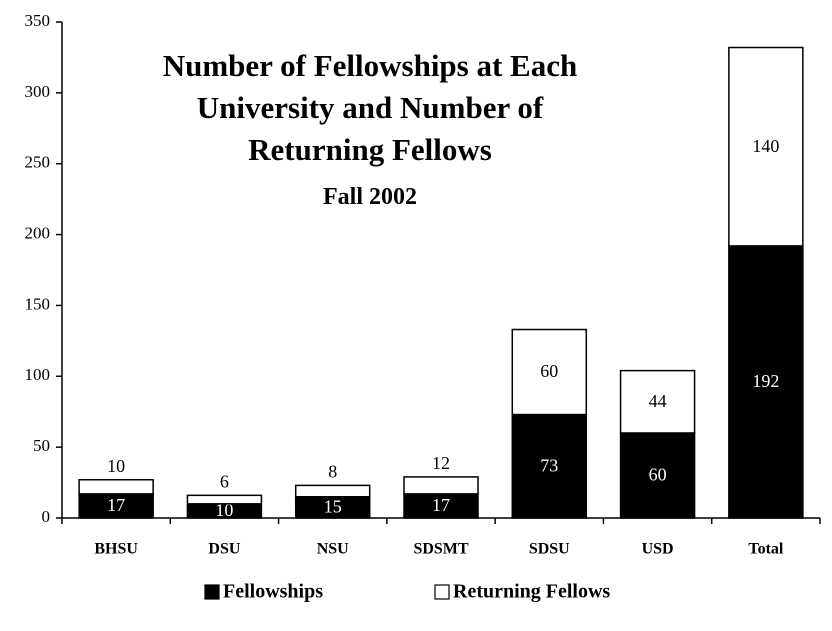  Describe the element at coordinates (332, 472) in the screenshot. I see `data-label: 8` at that location.